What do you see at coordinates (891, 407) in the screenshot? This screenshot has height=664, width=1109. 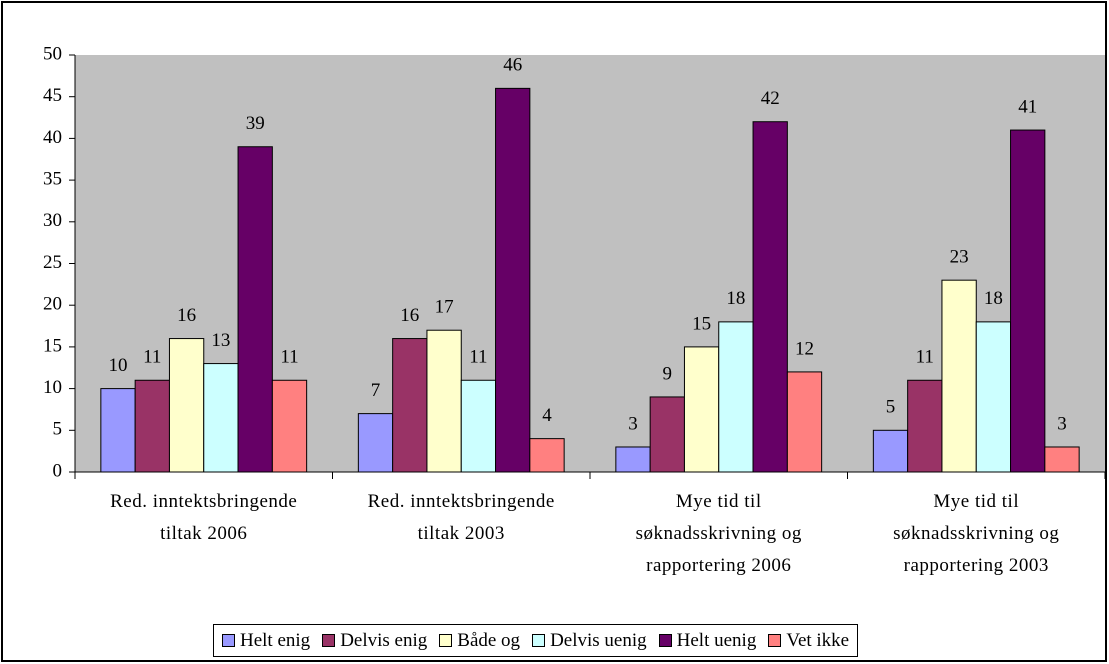 I see `data-label: 5` at bounding box center [891, 407].